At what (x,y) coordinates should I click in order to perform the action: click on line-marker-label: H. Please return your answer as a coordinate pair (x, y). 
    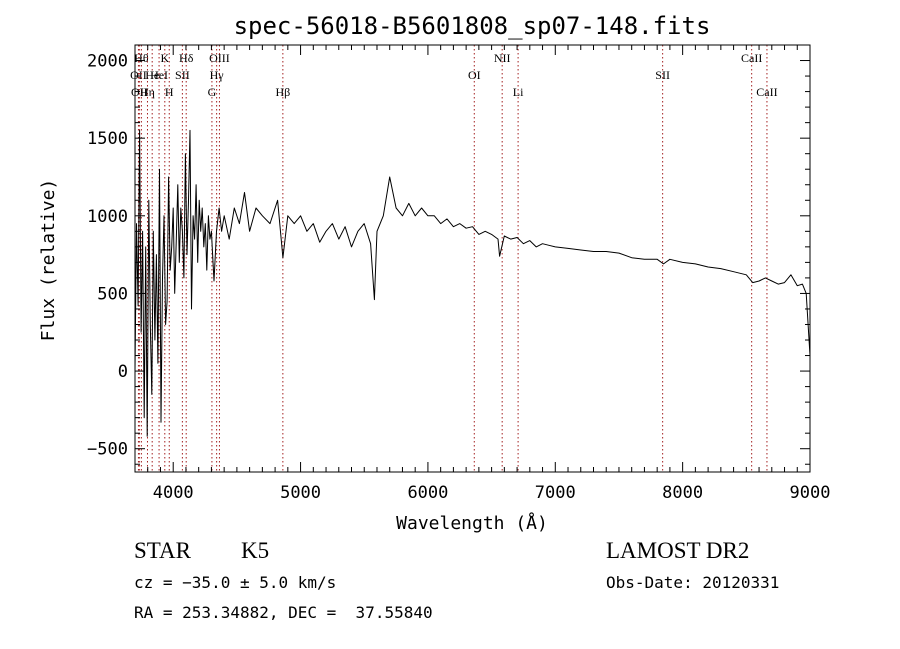
    Looking at the image, I should click on (169, 92).